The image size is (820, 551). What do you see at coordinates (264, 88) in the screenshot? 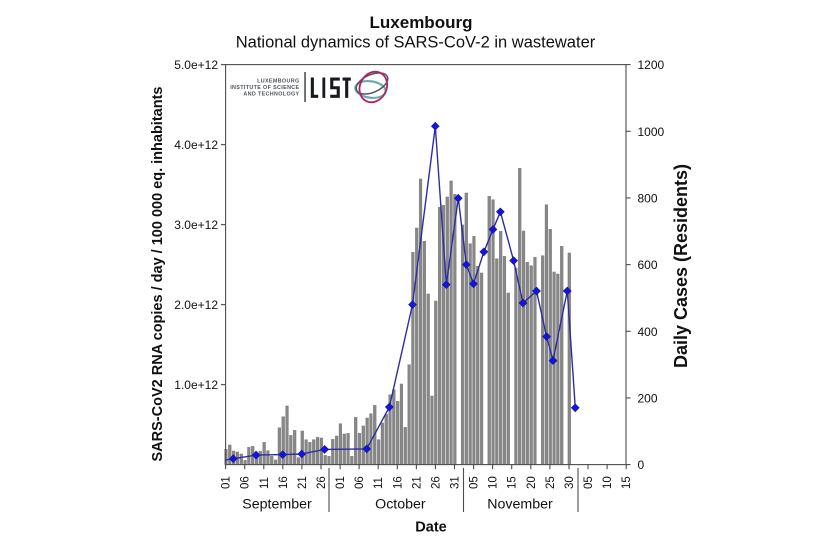
I see `svg-text: INSTITUTE OF SCIENCE` at bounding box center [264, 88].